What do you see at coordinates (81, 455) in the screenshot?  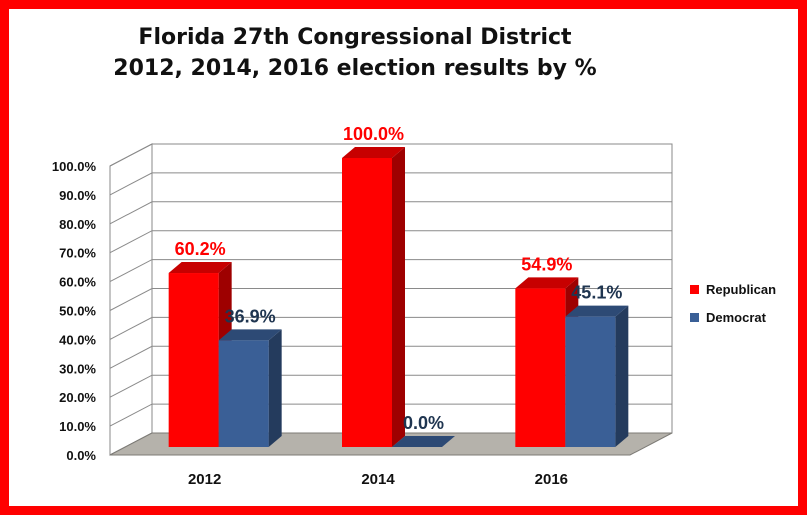 I see `y-tick-label: 0.0%` at bounding box center [81, 455].